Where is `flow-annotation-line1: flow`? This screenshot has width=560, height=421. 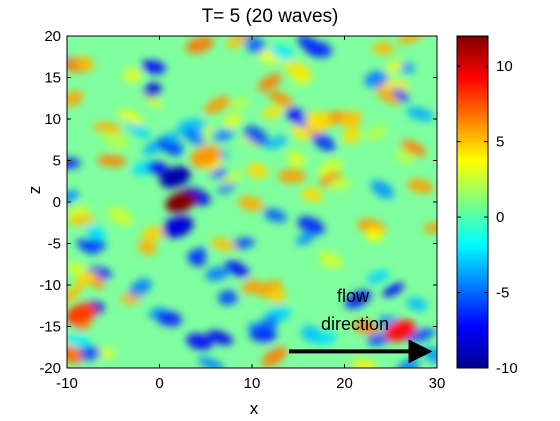 flow-annotation-line1: flow is located at coordinates (353, 296).